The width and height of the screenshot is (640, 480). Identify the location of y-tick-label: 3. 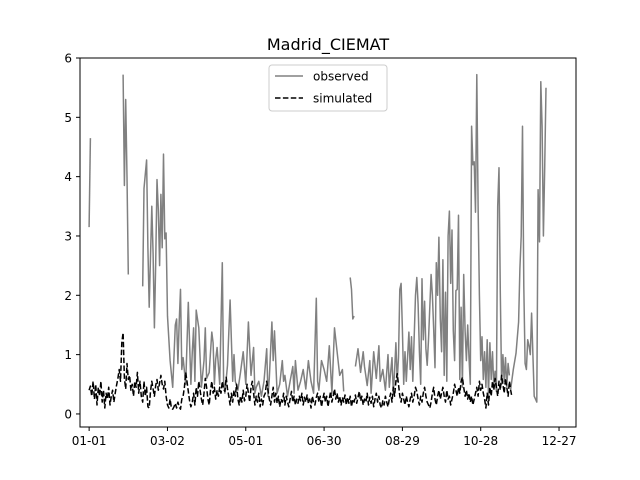
(68, 236).